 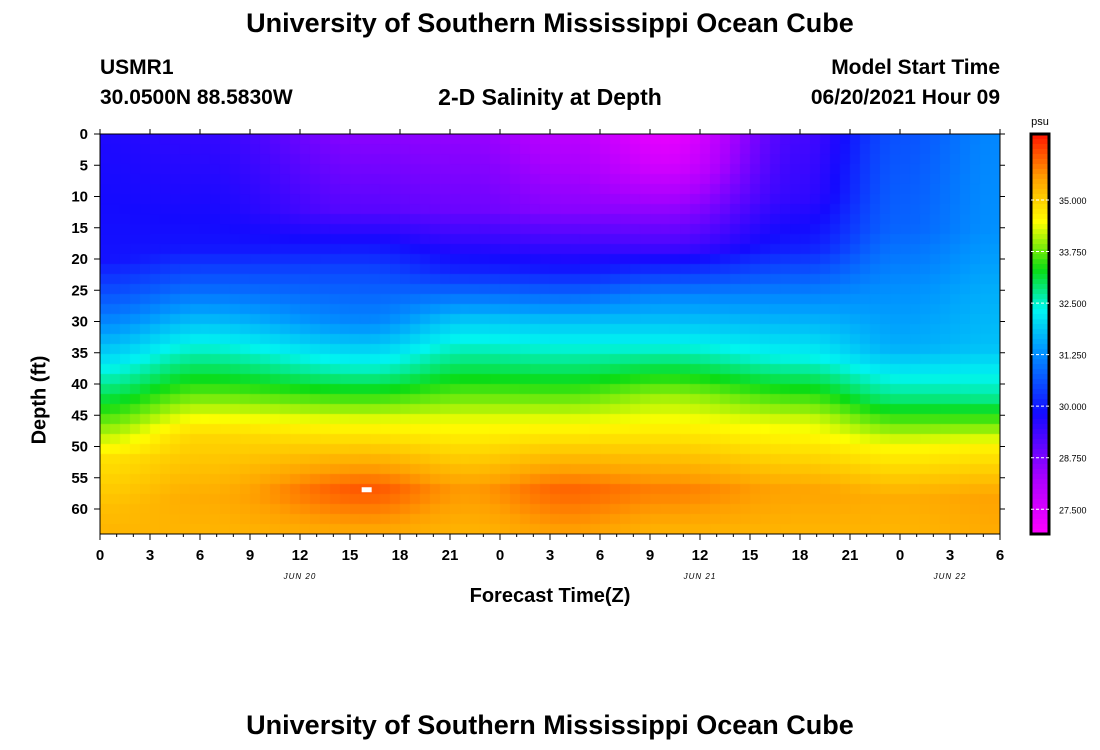 I want to click on y-axis-label: Depth (ft), so click(x=39, y=400).